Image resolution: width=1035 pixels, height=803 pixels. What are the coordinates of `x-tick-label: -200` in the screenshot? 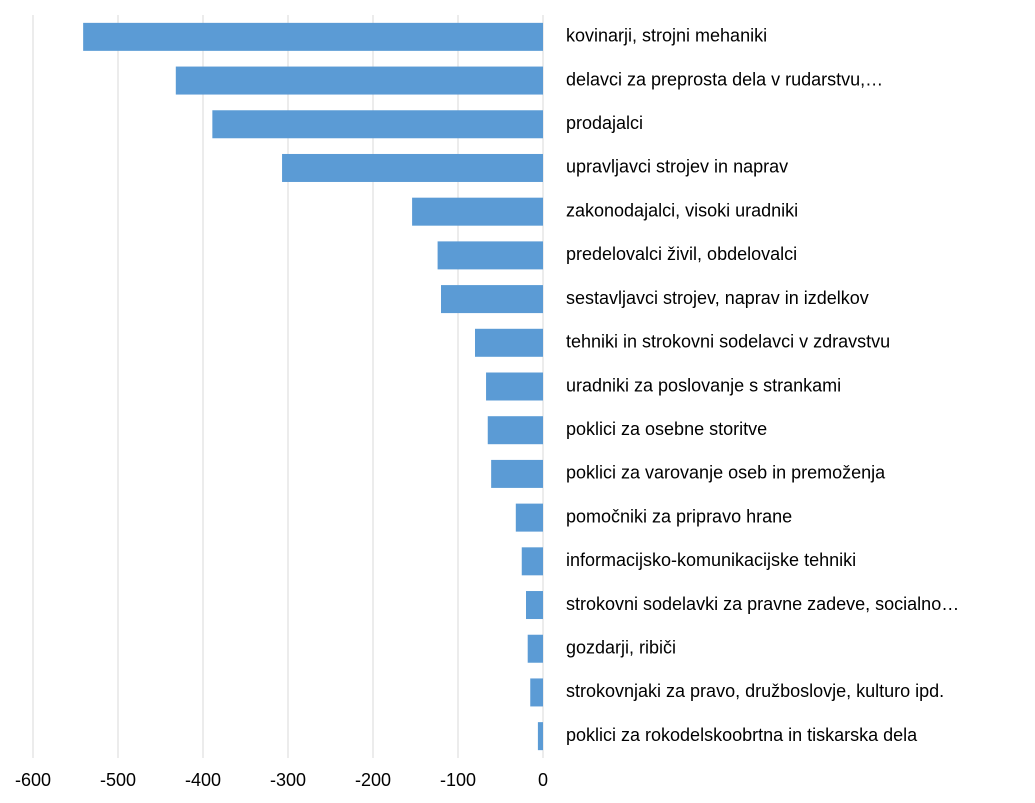 It's located at (373, 780).